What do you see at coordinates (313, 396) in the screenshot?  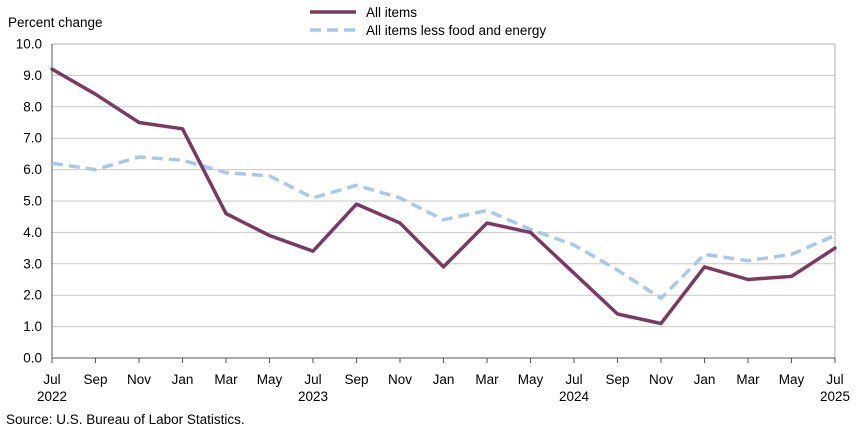 I see `x-year-label: 2023` at bounding box center [313, 396].